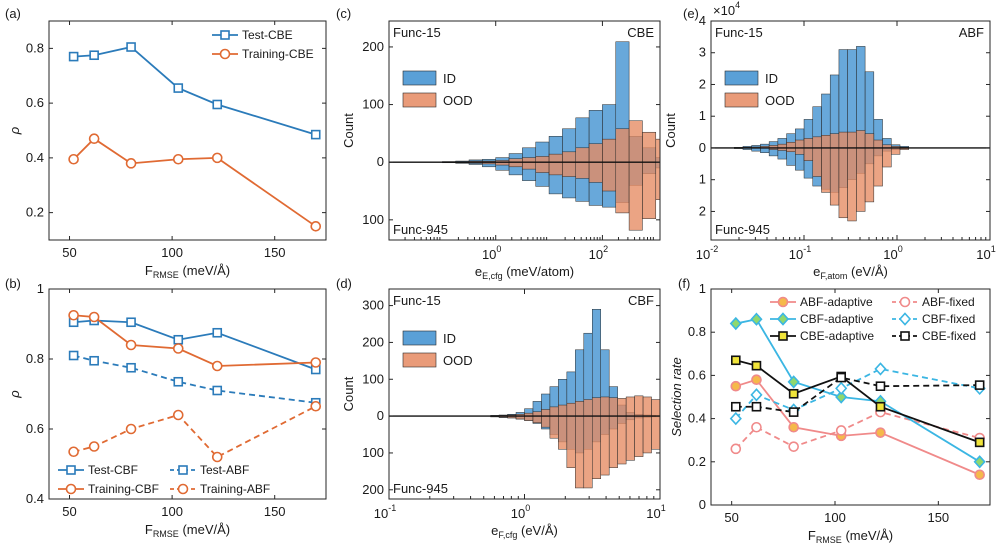  What do you see at coordinates (837, 319) in the screenshot?
I see `legend-label: CBF-adaptive` at bounding box center [837, 319].